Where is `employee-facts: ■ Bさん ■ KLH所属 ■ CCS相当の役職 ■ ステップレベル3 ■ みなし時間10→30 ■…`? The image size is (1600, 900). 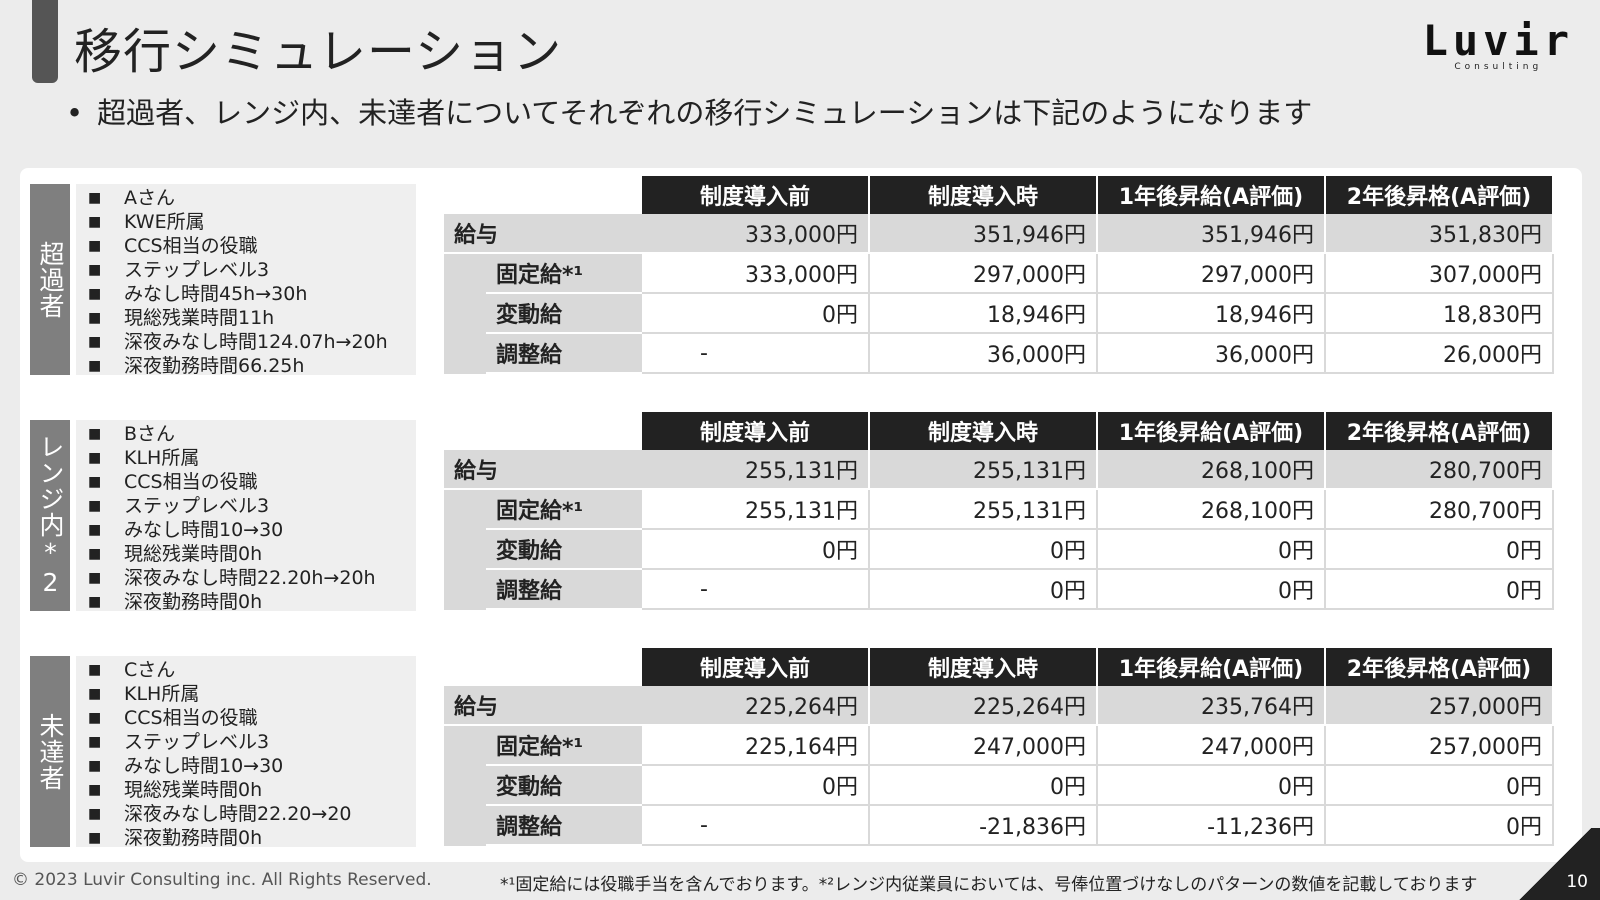
employee-facts: ■ Bさん ■ KLH所属 ■ CCS相当の役職 ■ ステップレベル3 ■ みなし時間10→30 ■… is located at coordinates (246, 517).